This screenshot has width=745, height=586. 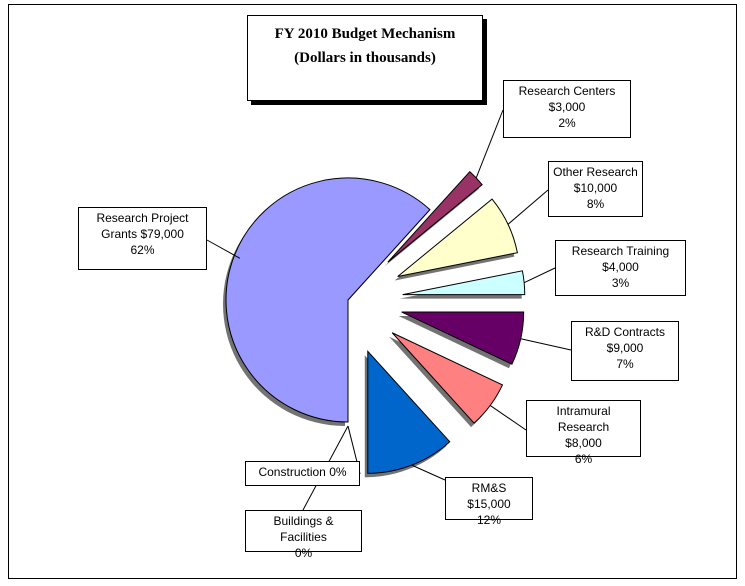 I want to click on chart-subtitle: (Dollars in thousands), so click(x=365, y=58).